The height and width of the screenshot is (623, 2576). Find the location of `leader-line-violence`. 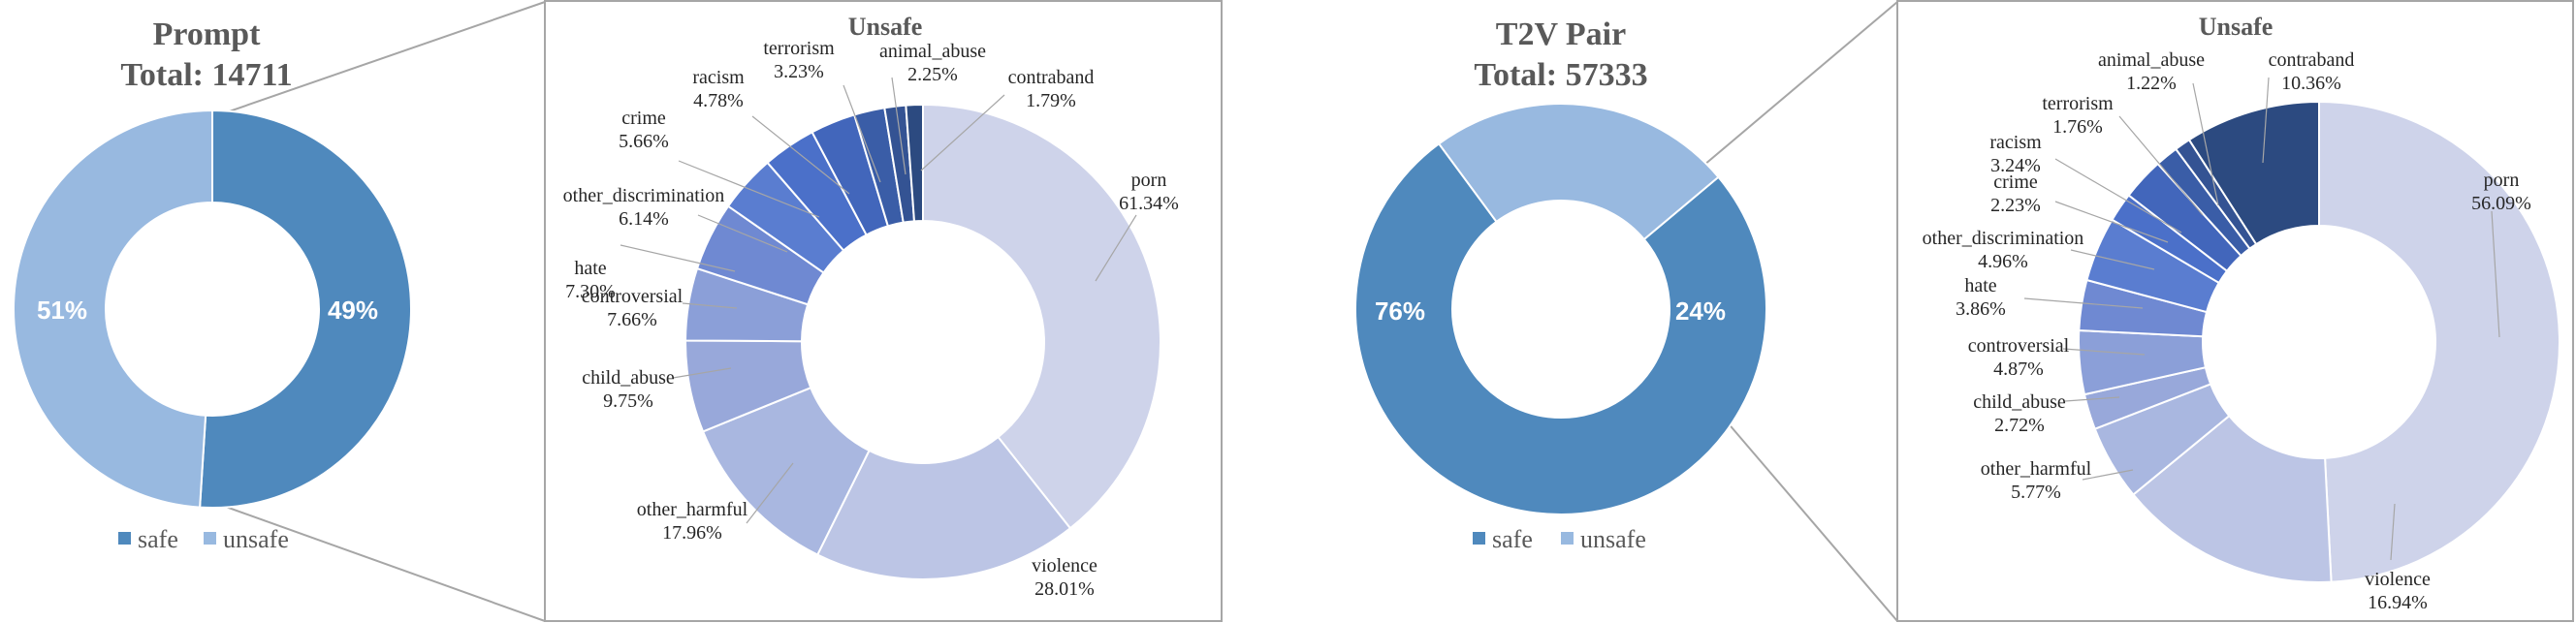

leader-line-violence is located at coordinates (2393, 532).